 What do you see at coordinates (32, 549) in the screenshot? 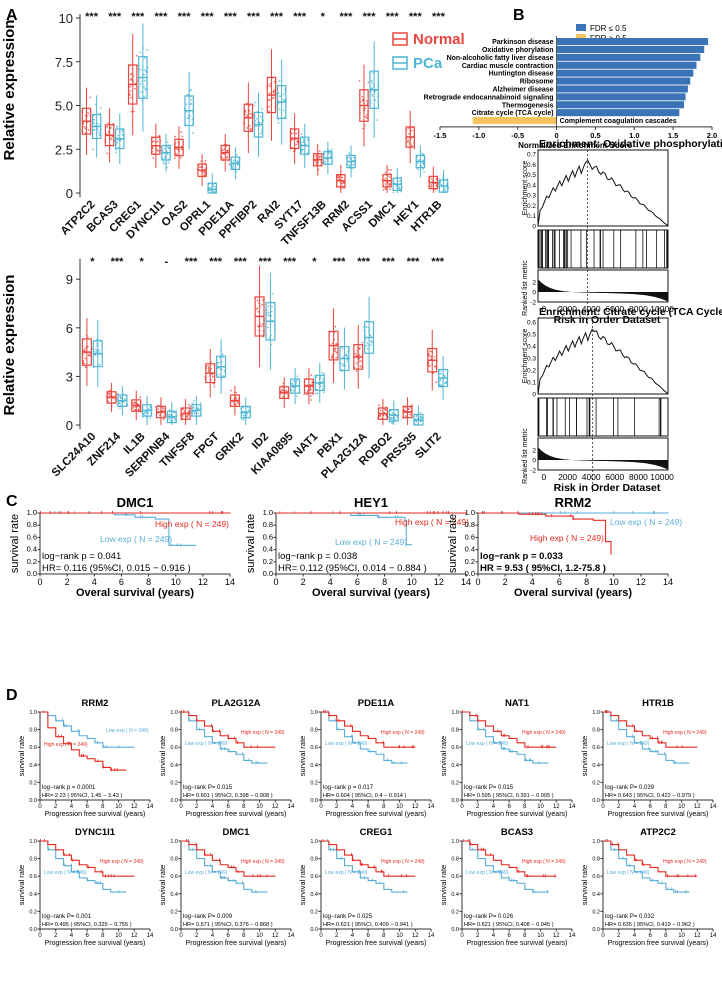
I see `km-y-tick-label: 0.4` at bounding box center [32, 549].